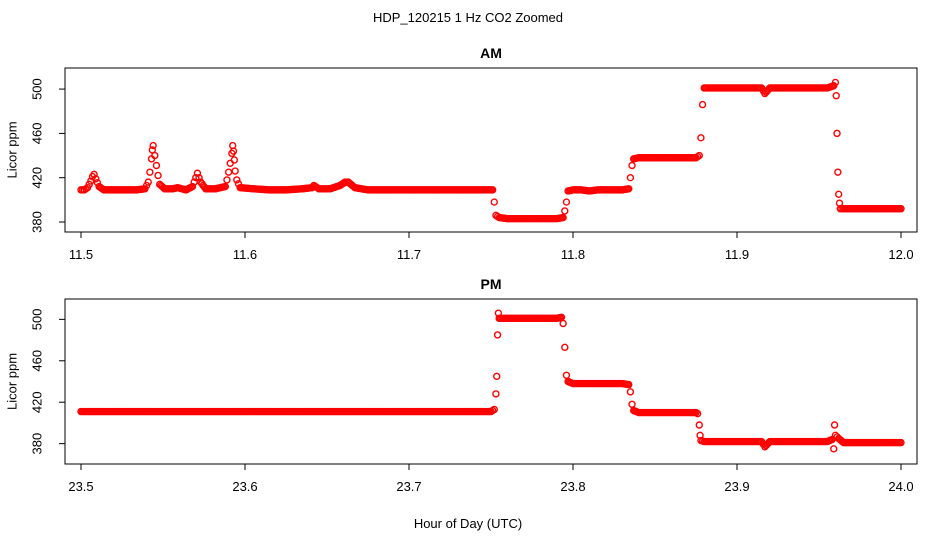 This screenshot has height=540, width=936. I want to click on x-tick-label: 23.8, so click(572, 486).